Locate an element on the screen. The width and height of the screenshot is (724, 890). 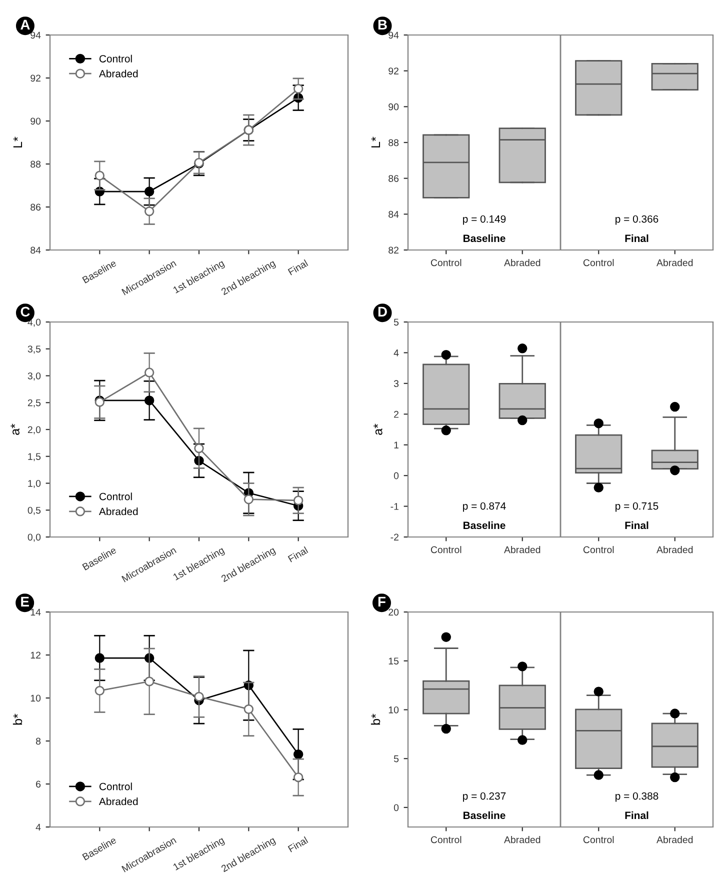
y-tick-label: 82 is located at coordinates (393, 250).